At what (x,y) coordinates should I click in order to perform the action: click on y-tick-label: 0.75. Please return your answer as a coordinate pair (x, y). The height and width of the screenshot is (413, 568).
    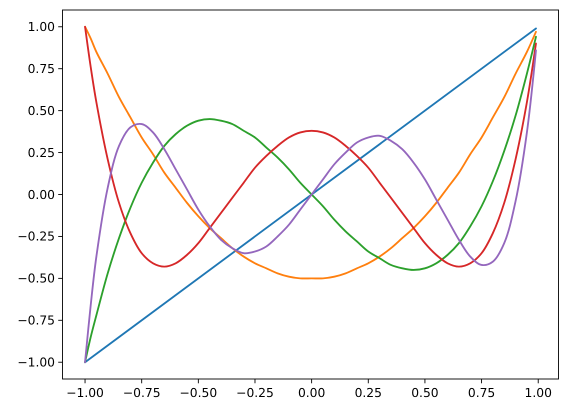
    Looking at the image, I should click on (41, 69).